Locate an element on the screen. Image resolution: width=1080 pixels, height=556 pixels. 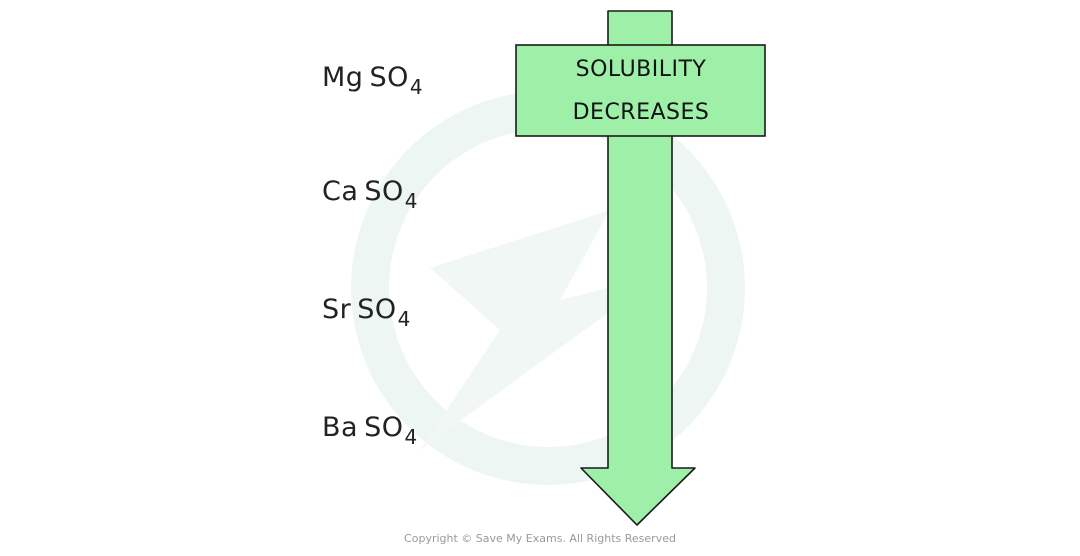
compound-caso4: Ca SO4 is located at coordinates (370, 194).